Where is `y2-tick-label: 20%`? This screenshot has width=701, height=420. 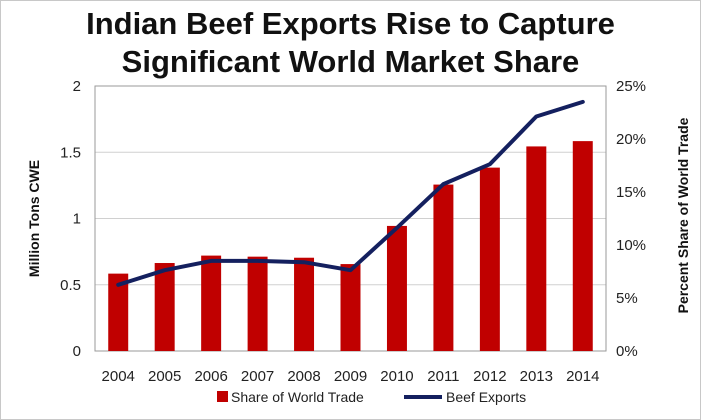 y2-tick-label: 20% is located at coordinates (631, 139).